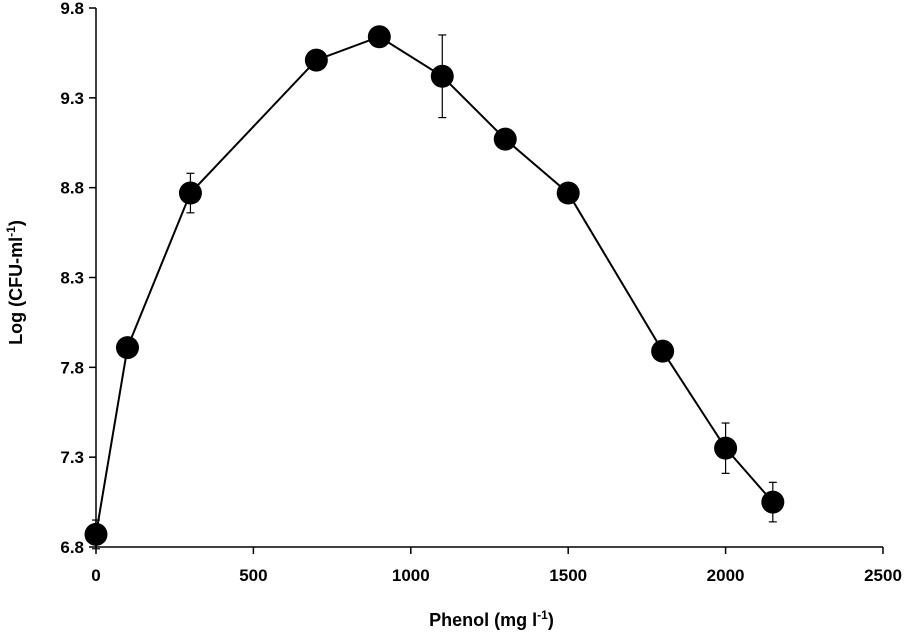 Image resolution: width=906 pixels, height=633 pixels. Describe the element at coordinates (72, 457) in the screenshot. I see `y-tick-label: 7.3` at that location.